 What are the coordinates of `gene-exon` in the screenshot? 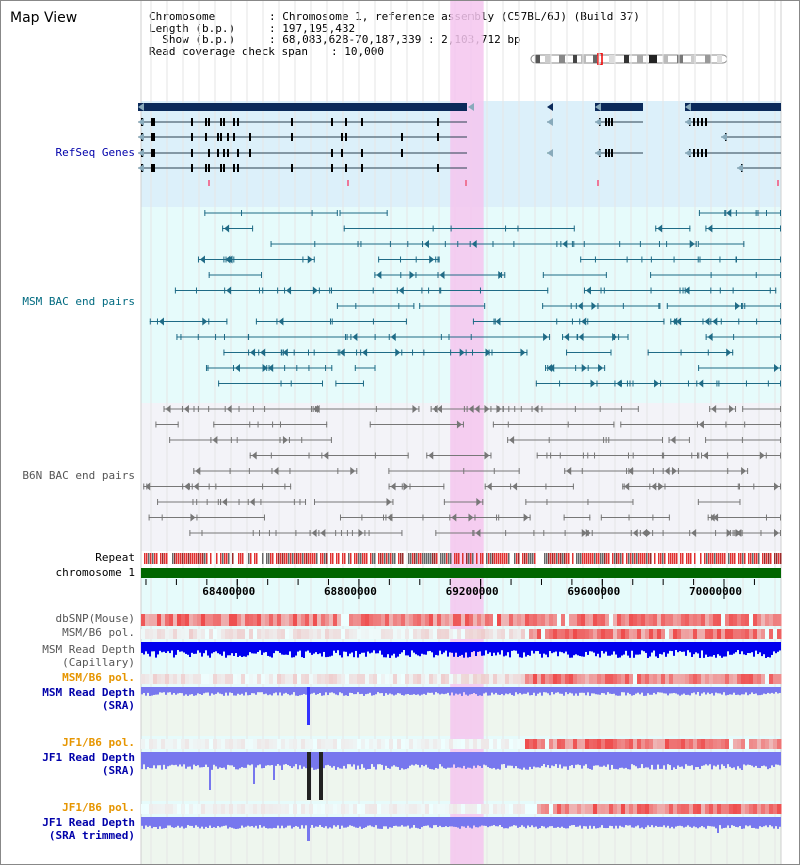 It's located at (698, 153).